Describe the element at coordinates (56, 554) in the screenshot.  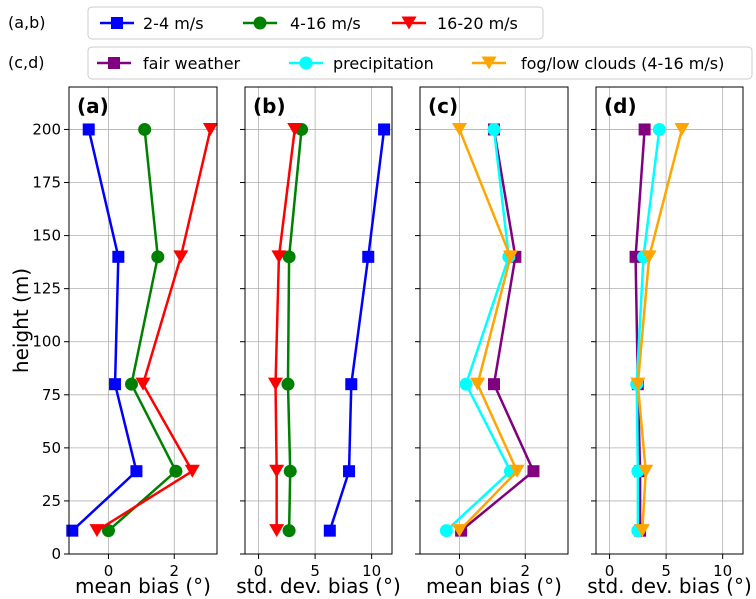
I see `y-tick-label: 0` at that location.